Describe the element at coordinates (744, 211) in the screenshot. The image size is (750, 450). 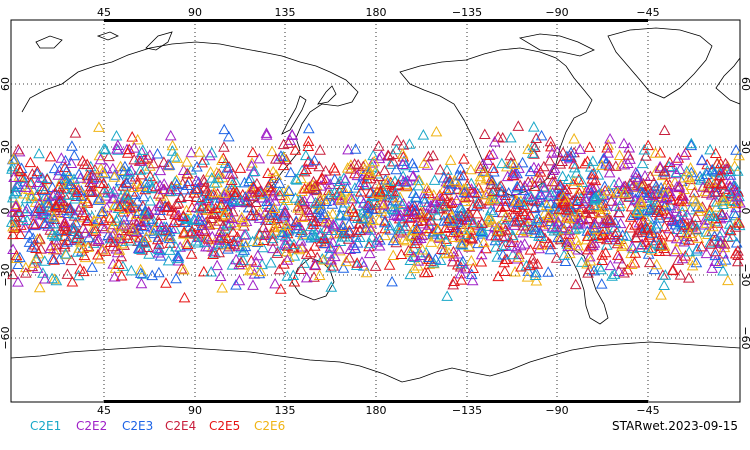
I see `right-lat-label: 0` at that location.